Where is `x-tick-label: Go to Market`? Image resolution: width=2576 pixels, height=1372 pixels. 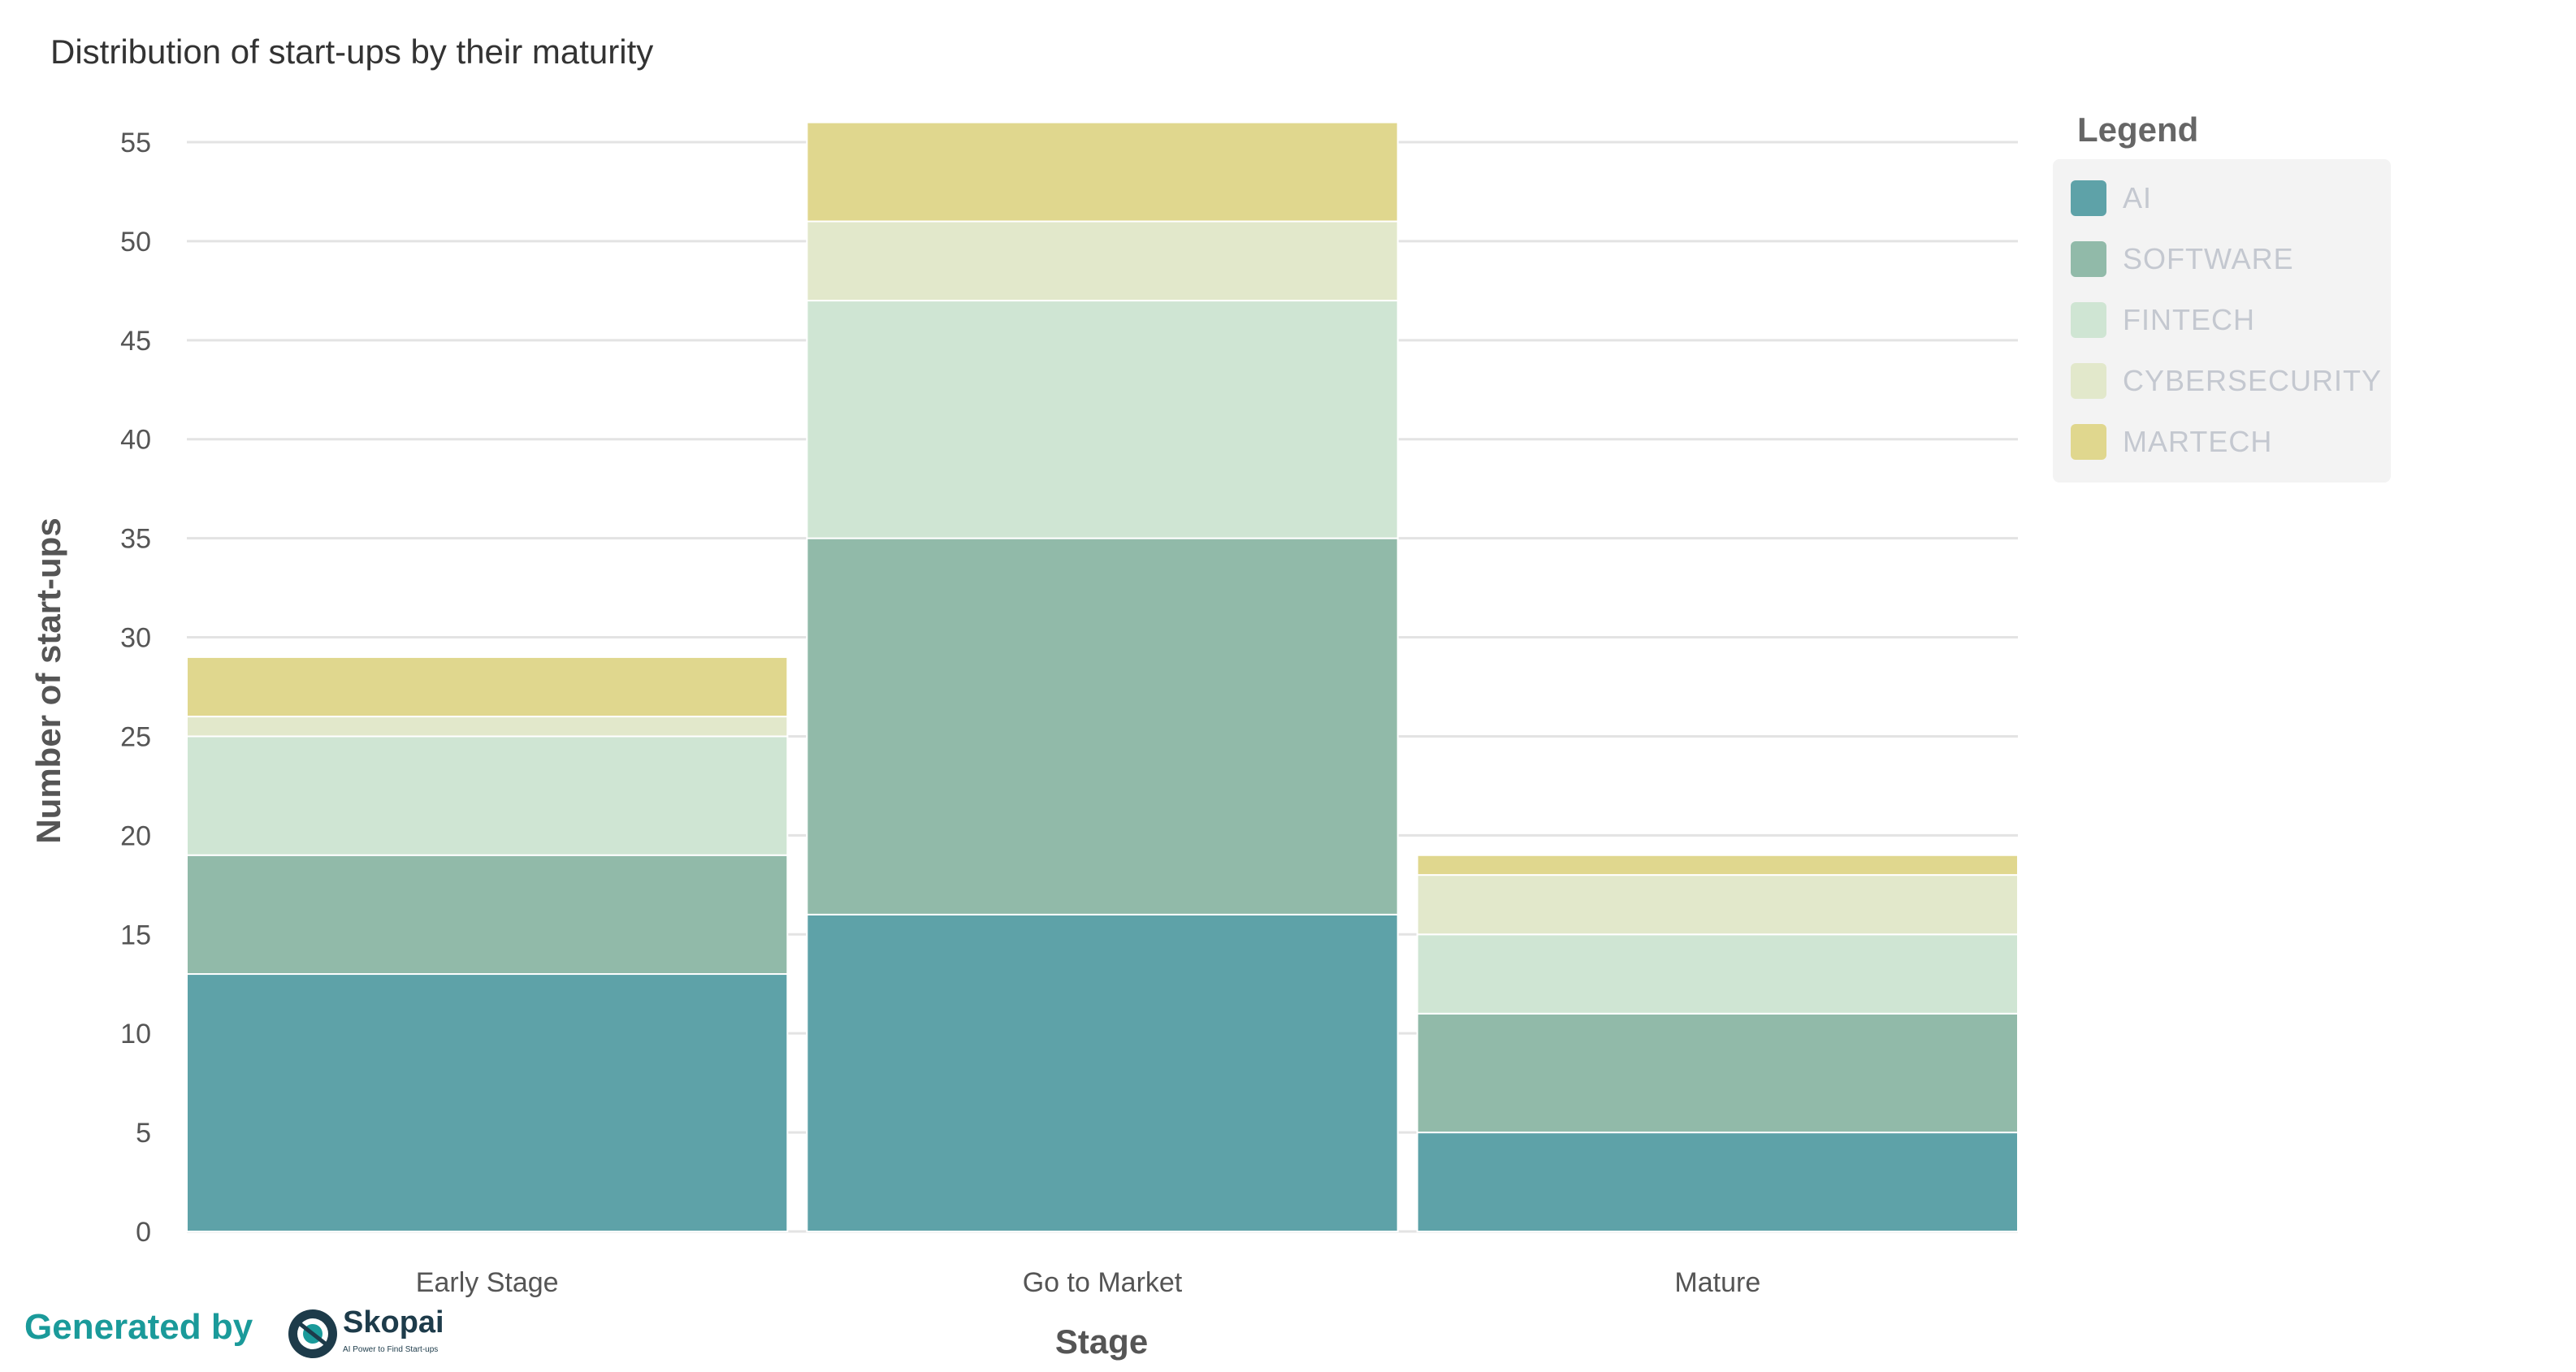
x-tick-label: Go to Market is located at coordinates (1103, 1282).